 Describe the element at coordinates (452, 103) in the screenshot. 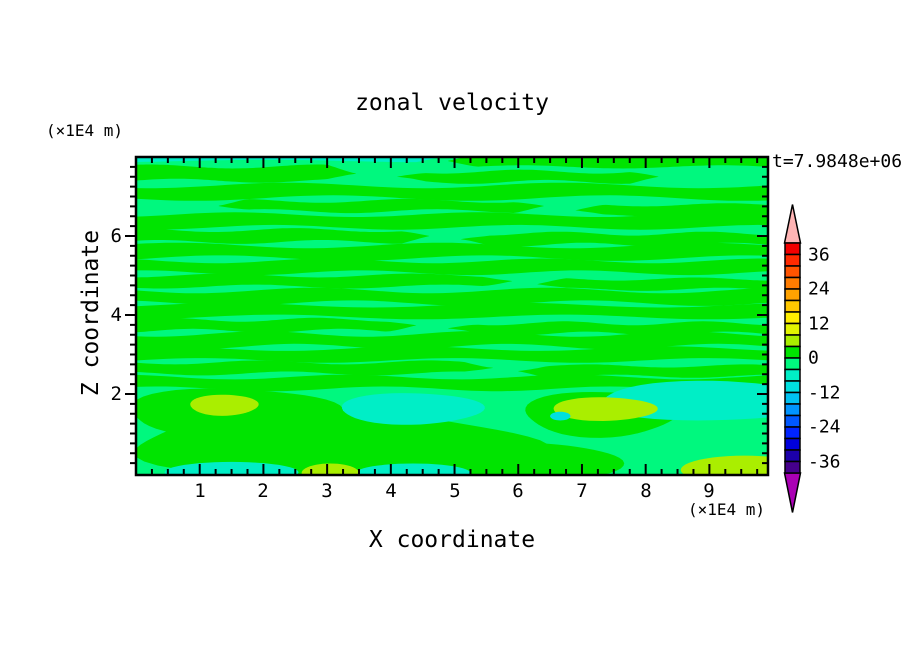

I see `plot-title: zonal velocity` at that location.